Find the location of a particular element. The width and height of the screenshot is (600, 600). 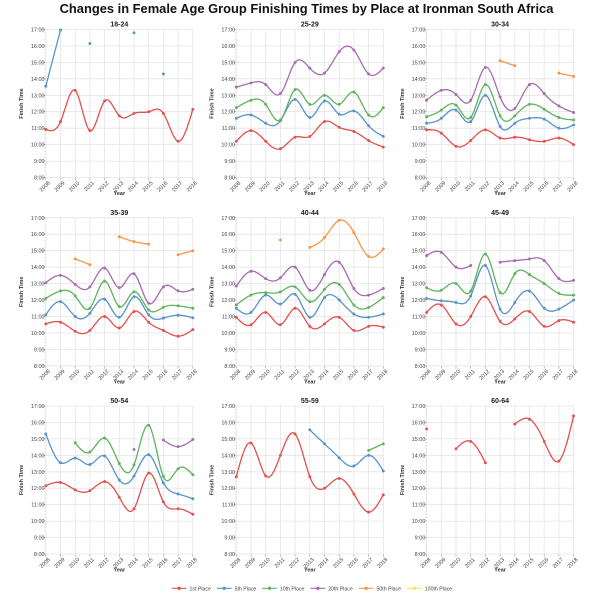

svg-text: 10th Place is located at coordinates (292, 589).